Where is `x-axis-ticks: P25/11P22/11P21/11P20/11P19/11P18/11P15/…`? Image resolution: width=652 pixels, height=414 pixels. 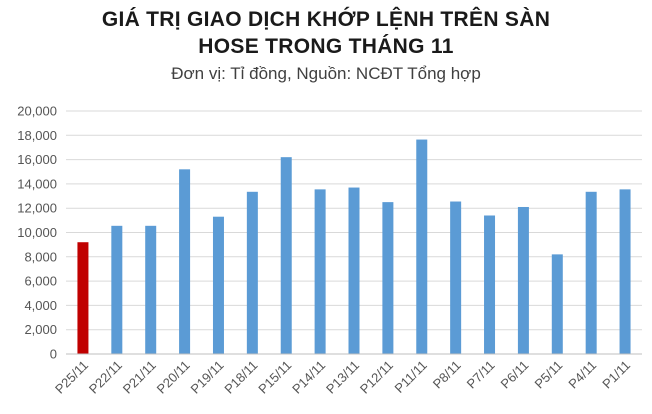 x-axis-ticks: P25/11P22/11P21/11P20/11P19/11P18/11P15/… is located at coordinates (342, 377).